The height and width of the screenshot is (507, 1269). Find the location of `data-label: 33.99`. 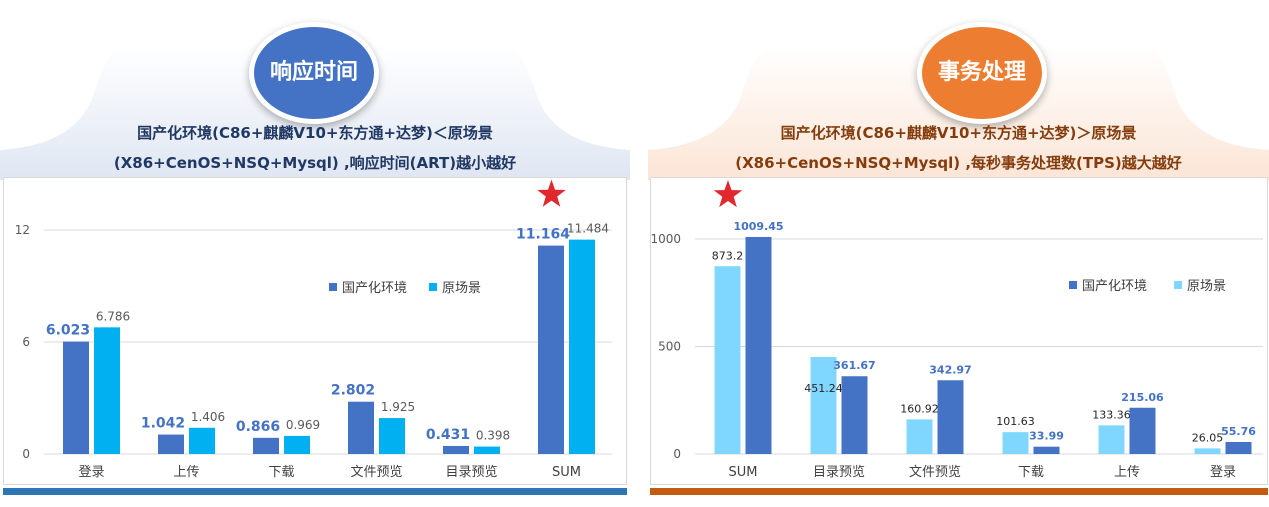

data-label: 33.99 is located at coordinates (1046, 436).